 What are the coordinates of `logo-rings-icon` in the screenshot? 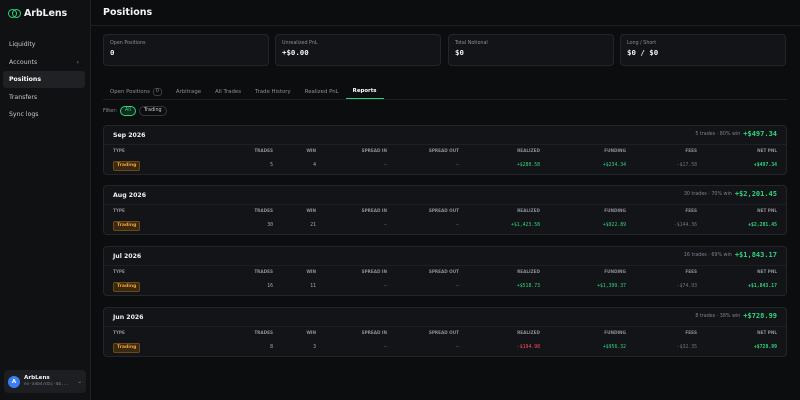 It's located at (14, 13).